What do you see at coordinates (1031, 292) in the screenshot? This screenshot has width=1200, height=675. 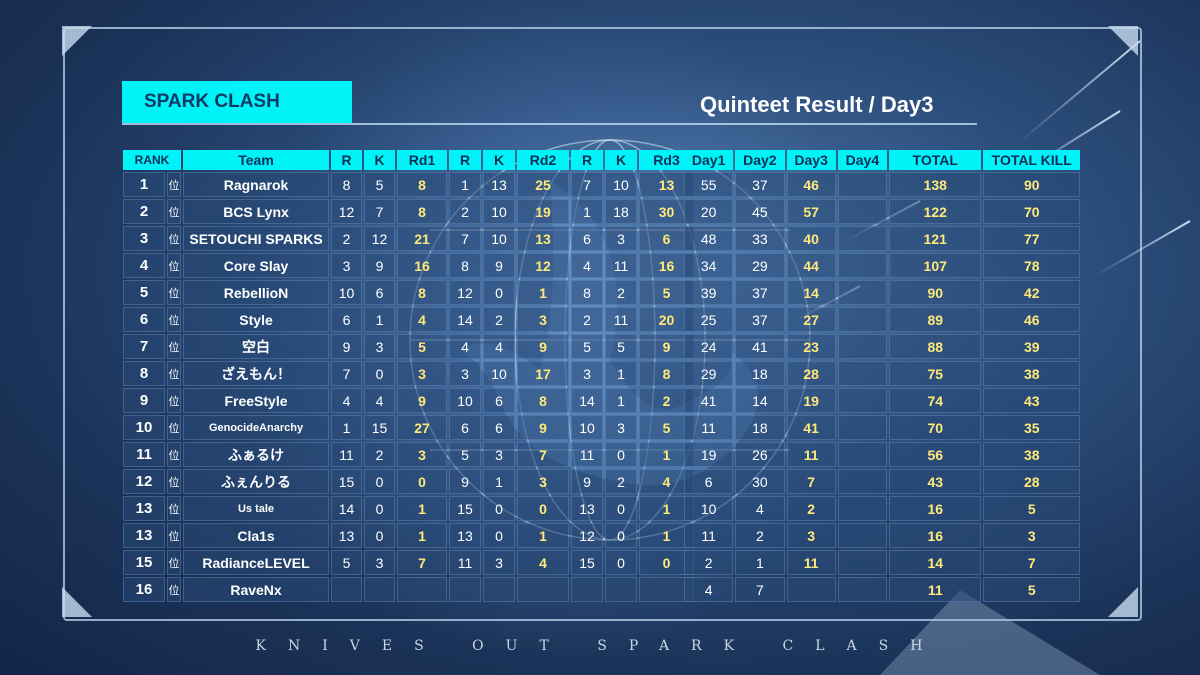 I see `cell-kill: 42` at bounding box center [1031, 292].